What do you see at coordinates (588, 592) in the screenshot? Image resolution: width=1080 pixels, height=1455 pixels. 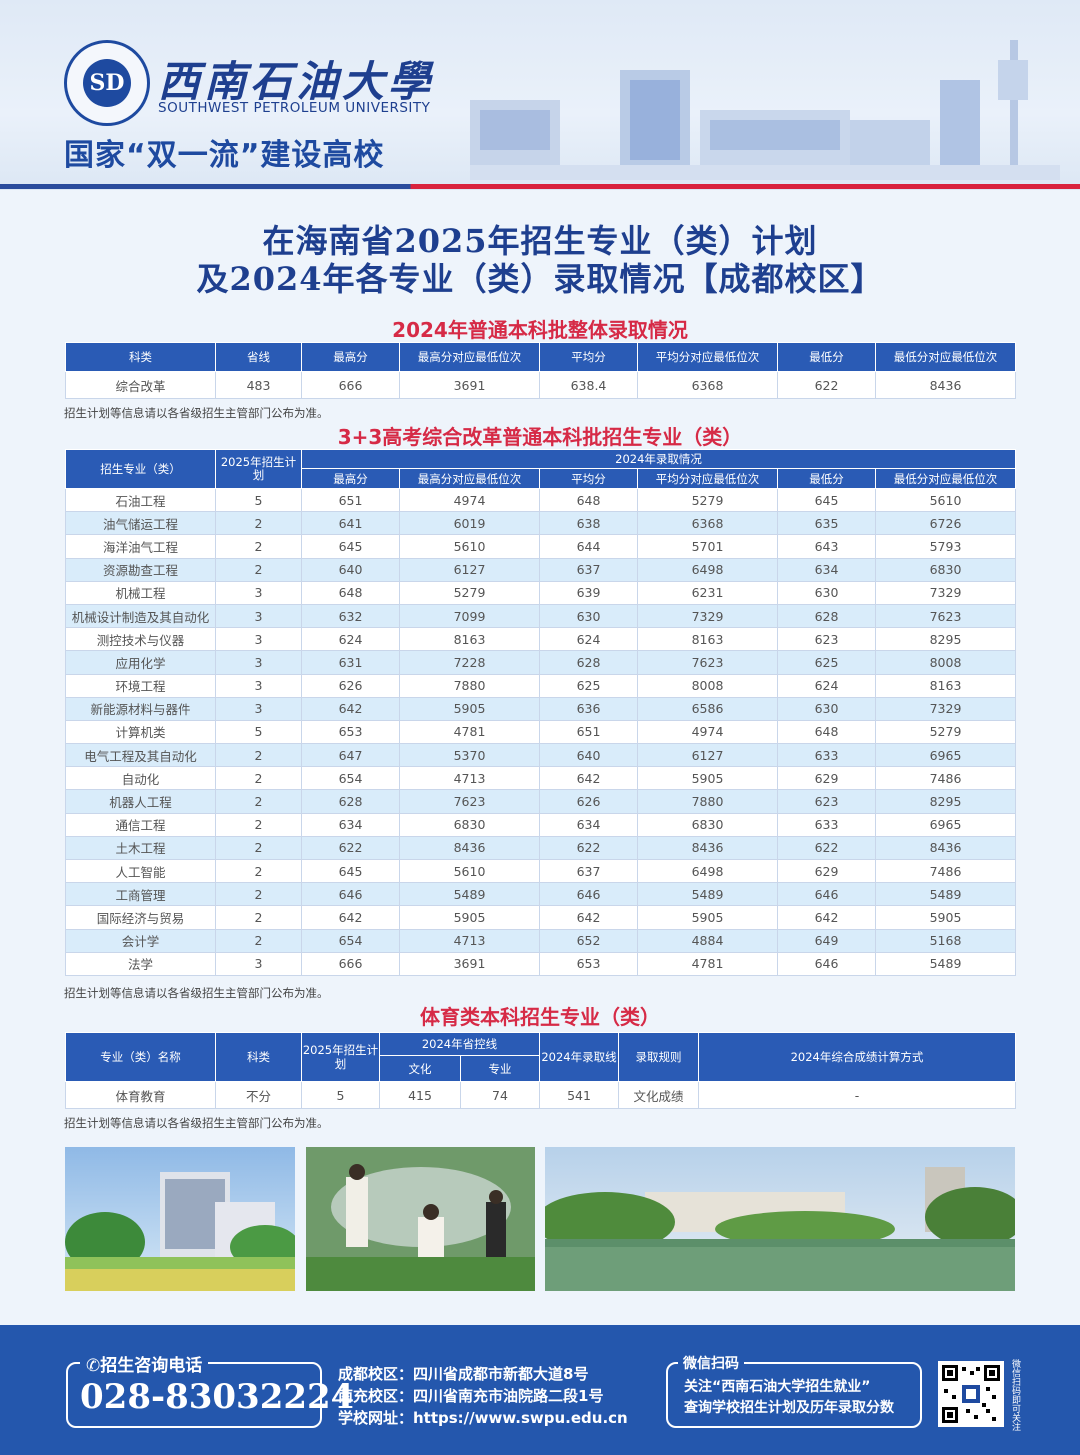 I see `table-cell: 639` at bounding box center [588, 592].